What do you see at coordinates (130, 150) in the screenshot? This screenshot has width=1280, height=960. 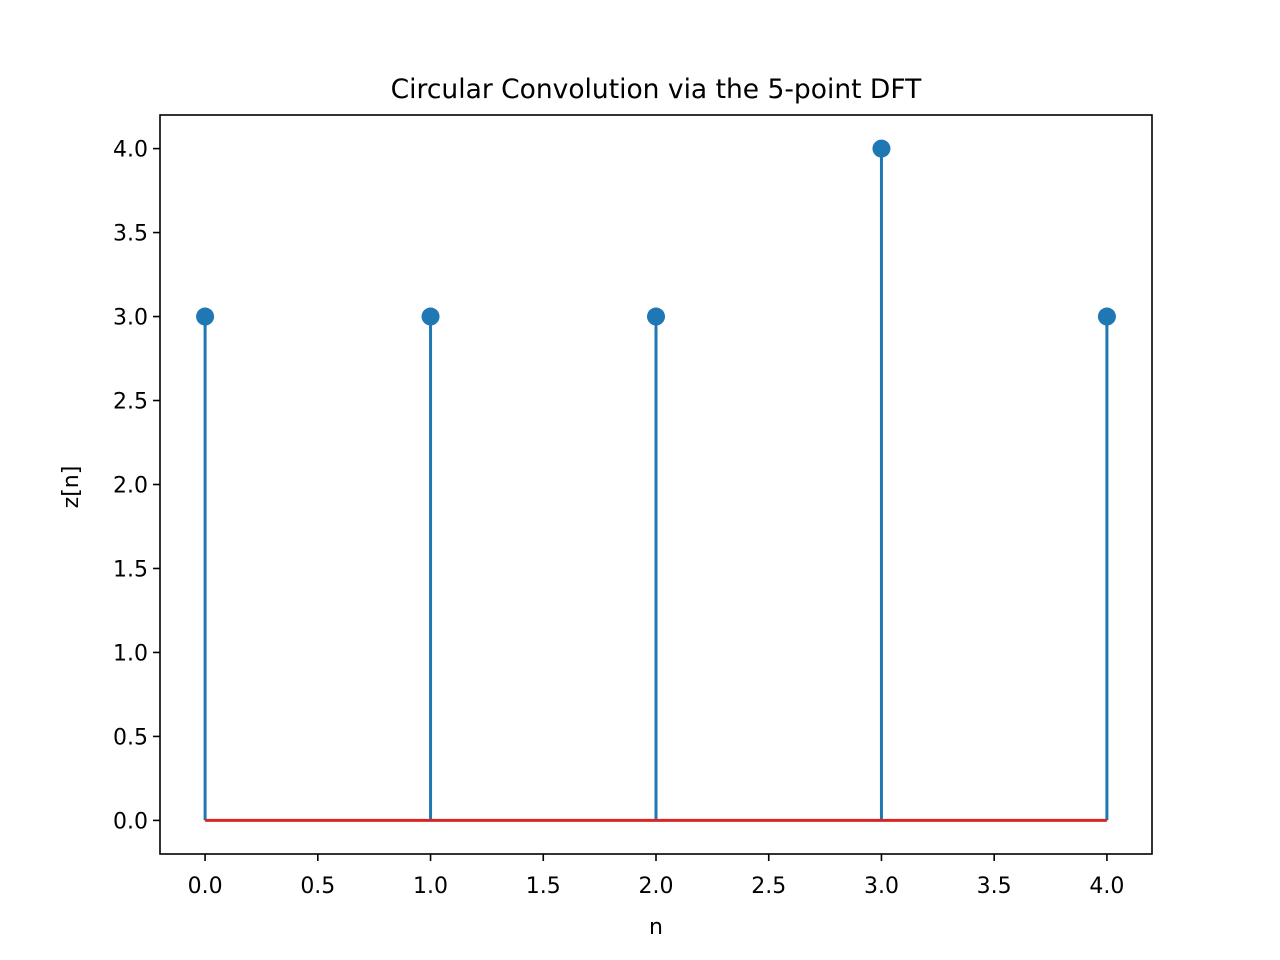 I see `y-tick-label: 4.0` at bounding box center [130, 150].